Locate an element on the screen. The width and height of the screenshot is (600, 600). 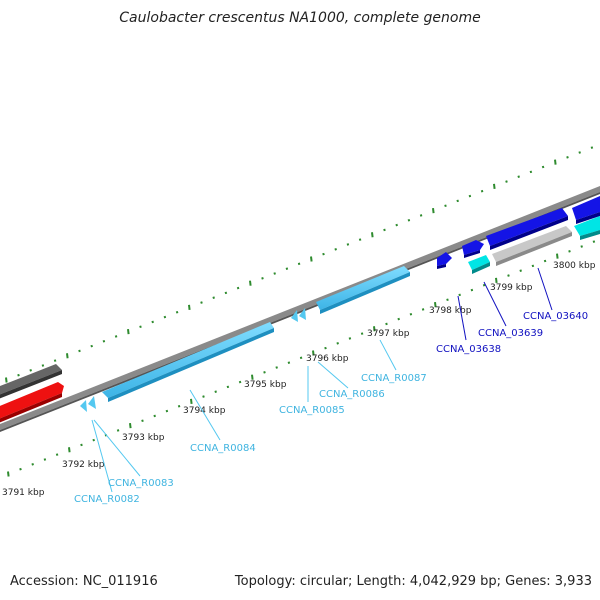
kbp-label: 3799 kbp is located at coordinates (511, 288).